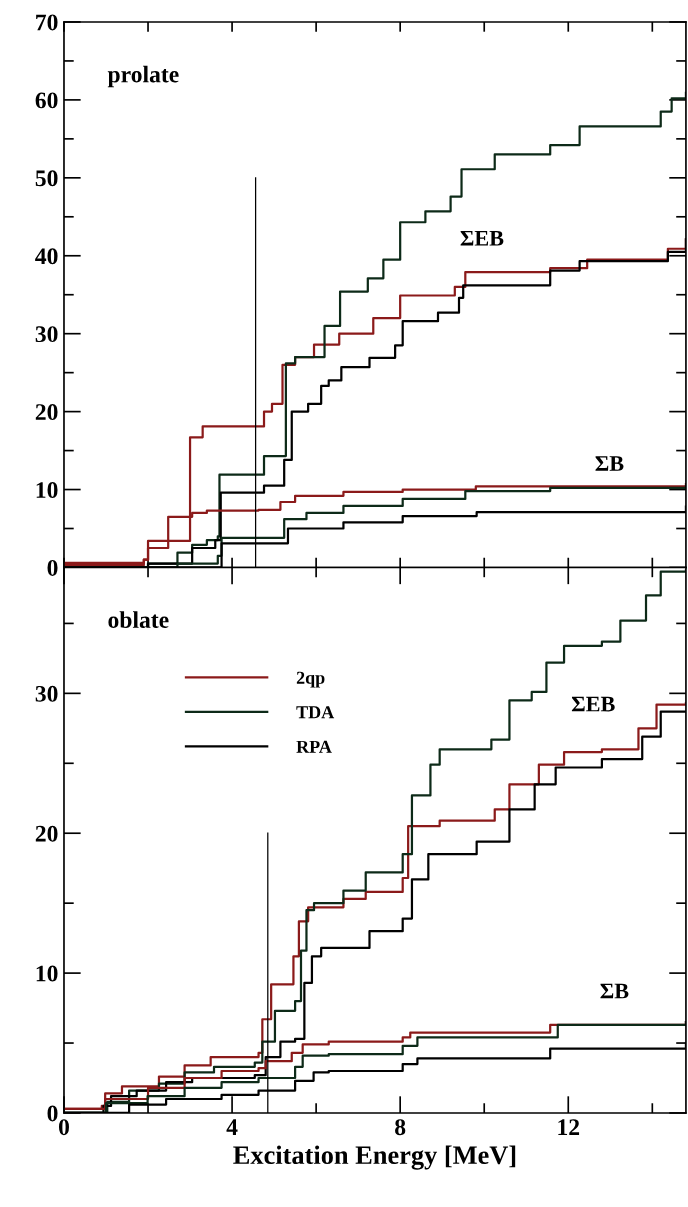  Describe the element at coordinates (232, 1127) in the screenshot. I see `x-tick-label: 4` at that location.